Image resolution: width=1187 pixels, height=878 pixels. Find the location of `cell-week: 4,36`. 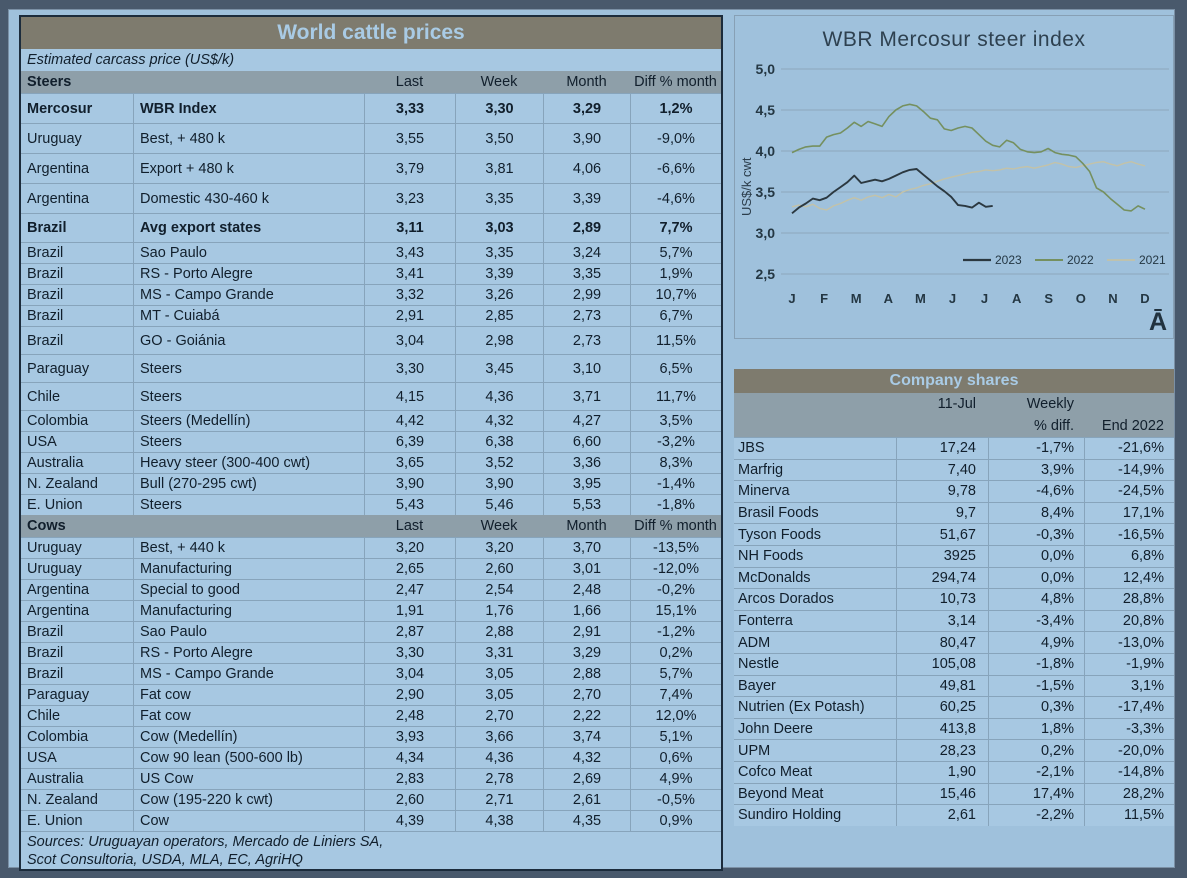

cell-week: 4,36 is located at coordinates (499, 758).